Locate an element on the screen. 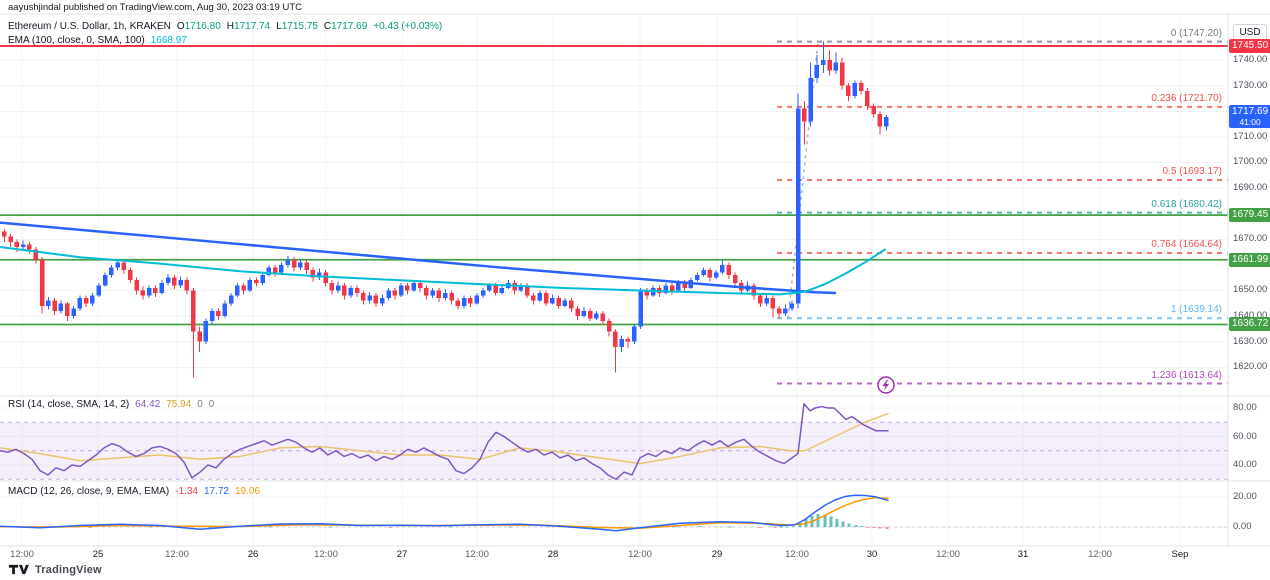 This screenshot has width=1270, height=580. macd-line is located at coordinates (444, 513).